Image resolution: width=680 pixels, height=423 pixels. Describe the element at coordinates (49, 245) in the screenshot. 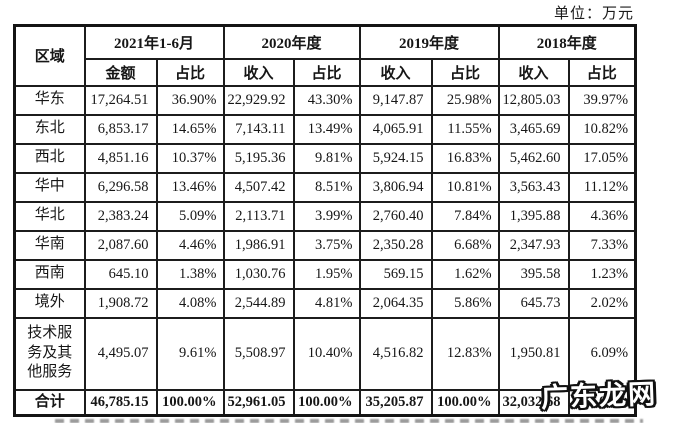

I see `region-cell: 华南` at that location.